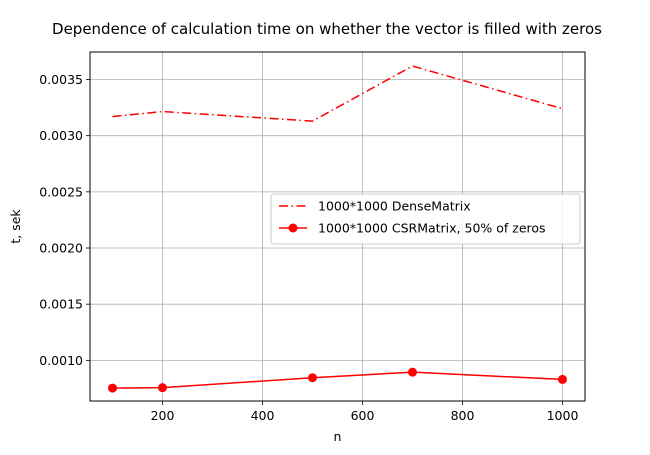 Image resolution: width=650 pixels, height=455 pixels. Describe the element at coordinates (15, 226) in the screenshot. I see `y-axis-label: t, sek` at that location.